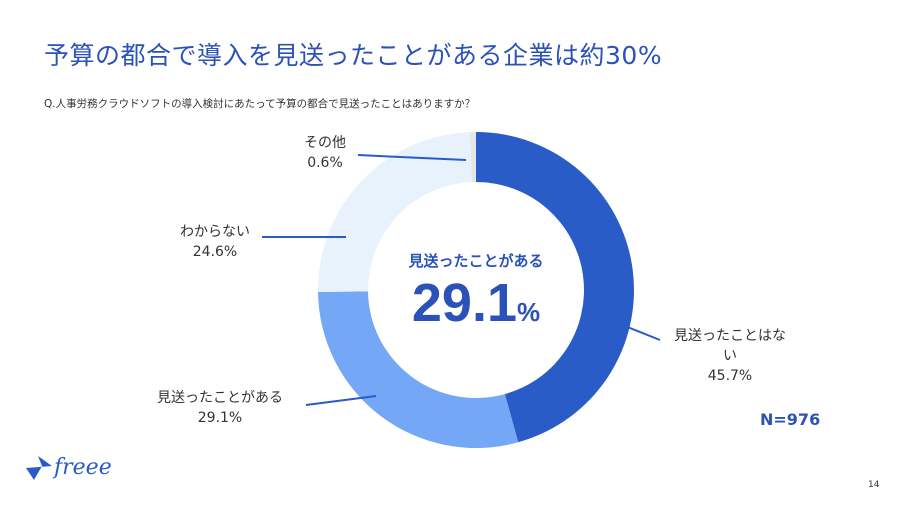  What do you see at coordinates (790, 419) in the screenshot?
I see `sample-size: N=976` at bounding box center [790, 419].